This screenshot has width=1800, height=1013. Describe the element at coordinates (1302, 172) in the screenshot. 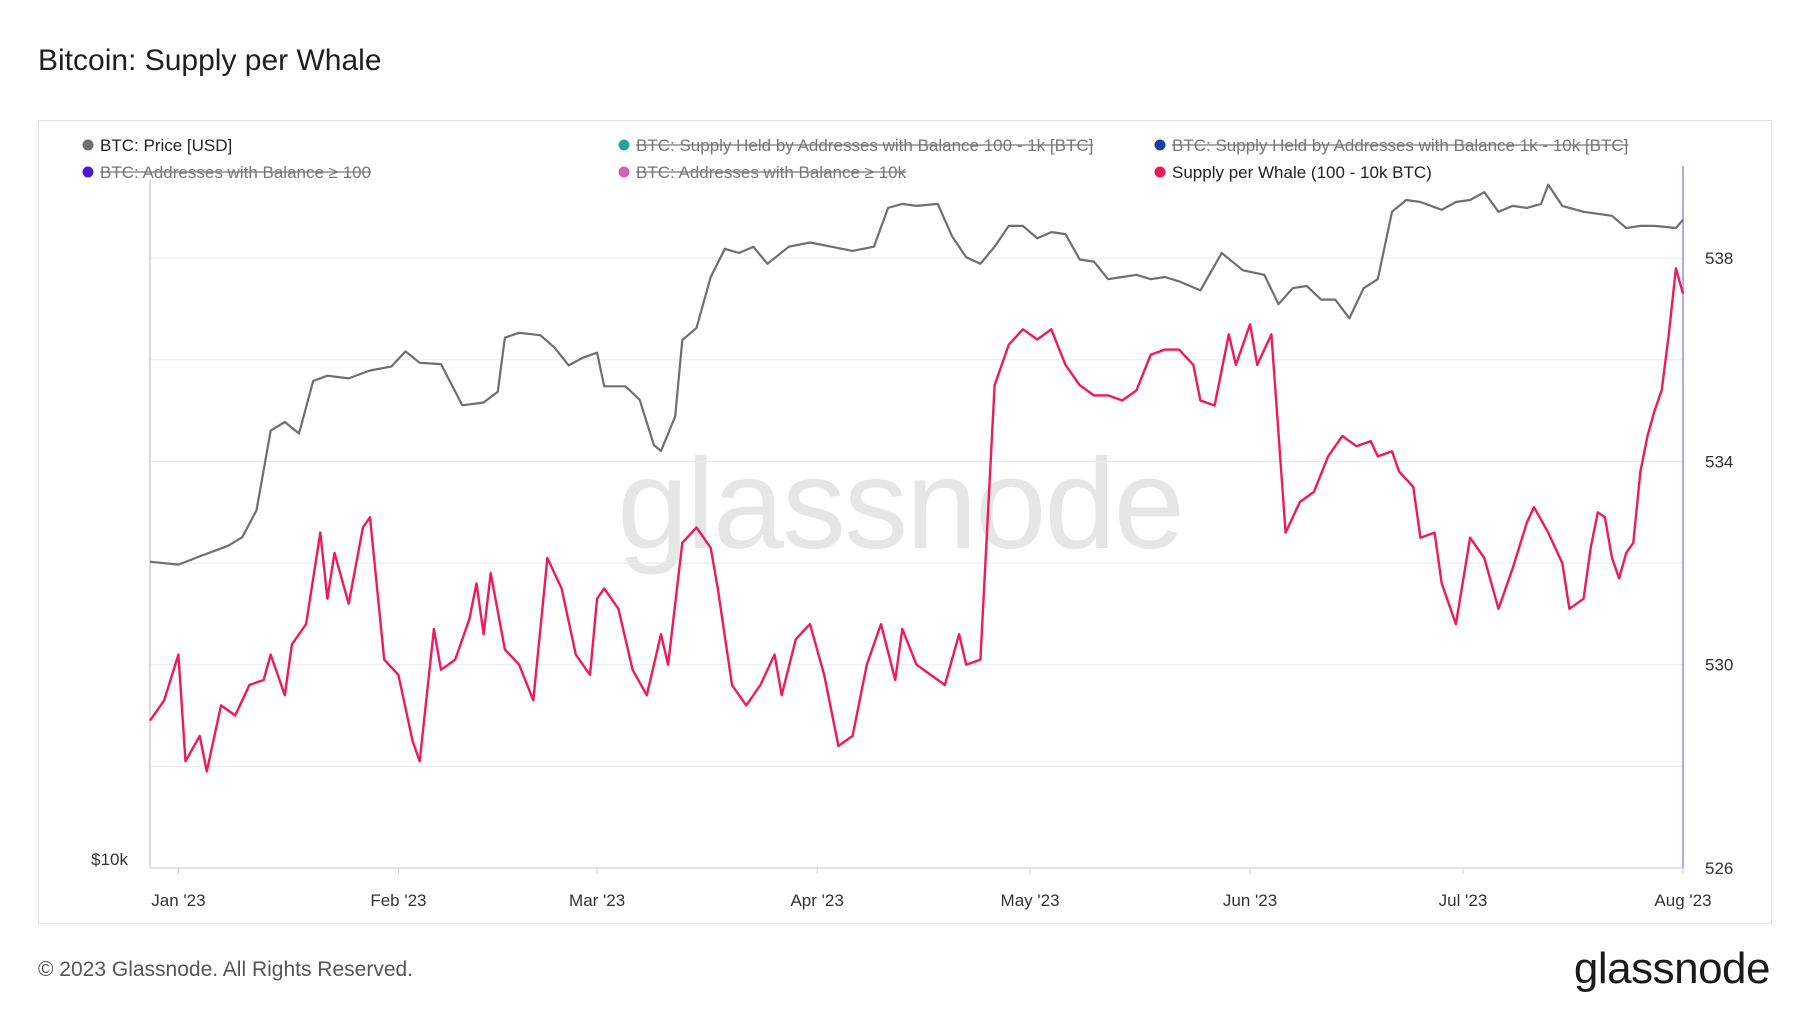

I see `legend-item-label: Supply per Whale (100 - 10k BTC)` at that location.